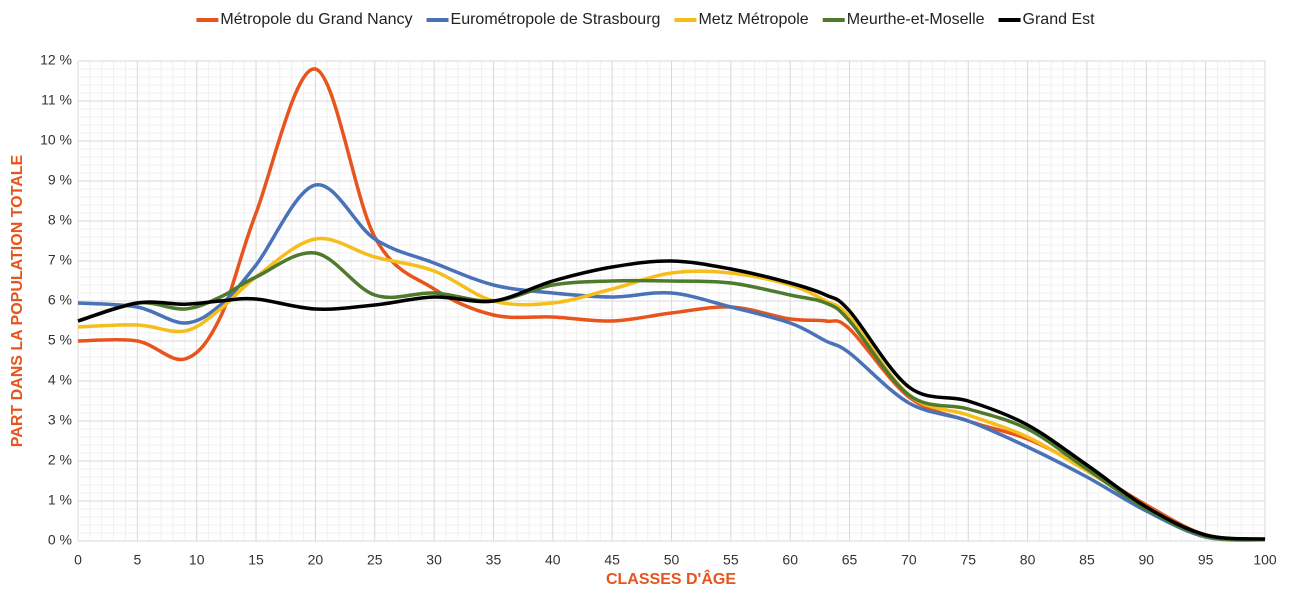 The width and height of the screenshot is (1291, 594). I want to click on x-tick-label: 65, so click(850, 560).